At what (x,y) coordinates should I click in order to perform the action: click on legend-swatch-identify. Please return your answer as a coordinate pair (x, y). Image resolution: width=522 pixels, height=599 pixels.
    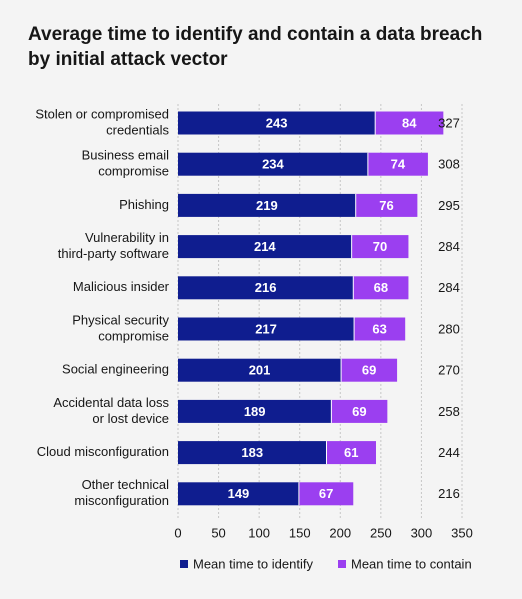
    Looking at the image, I should click on (184, 564).